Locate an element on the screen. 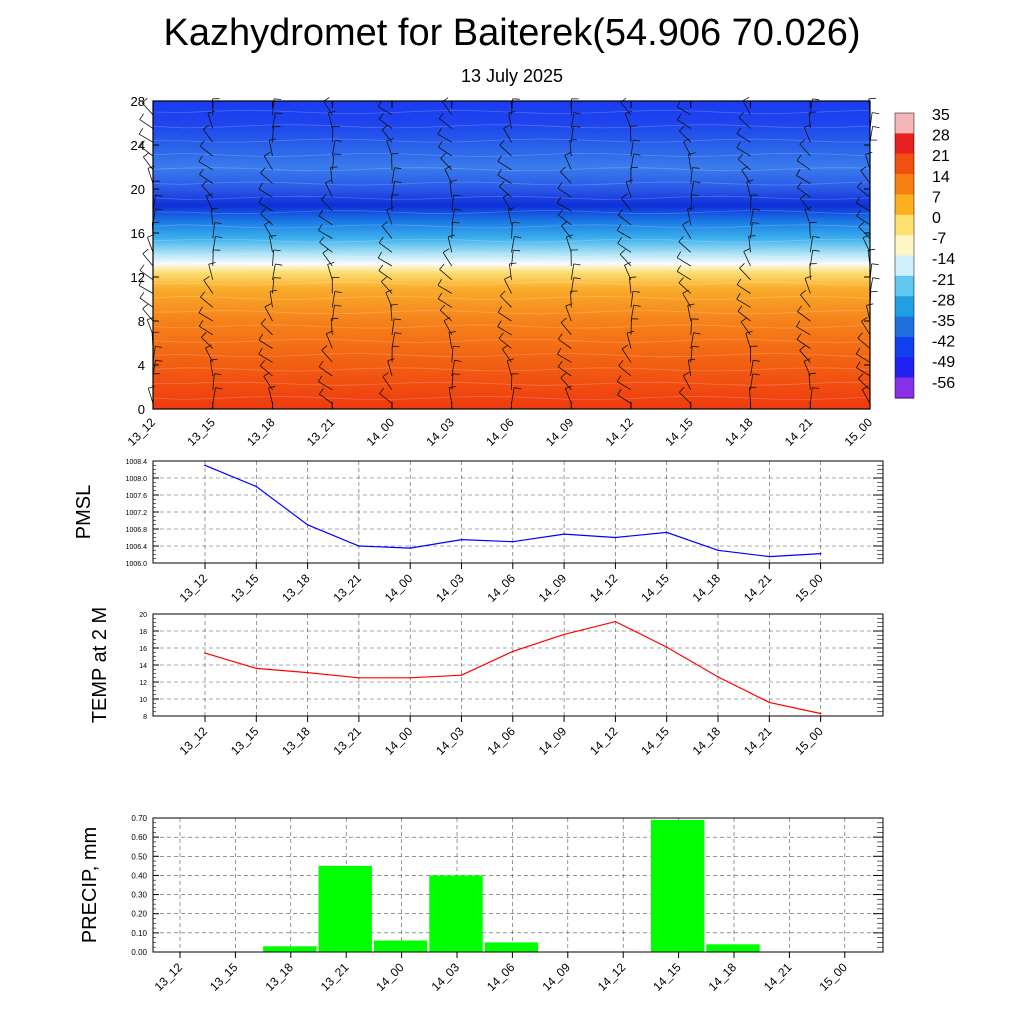 This screenshot has height=1024, width=1024. x-tick-label: 13_18 is located at coordinates (296, 741).